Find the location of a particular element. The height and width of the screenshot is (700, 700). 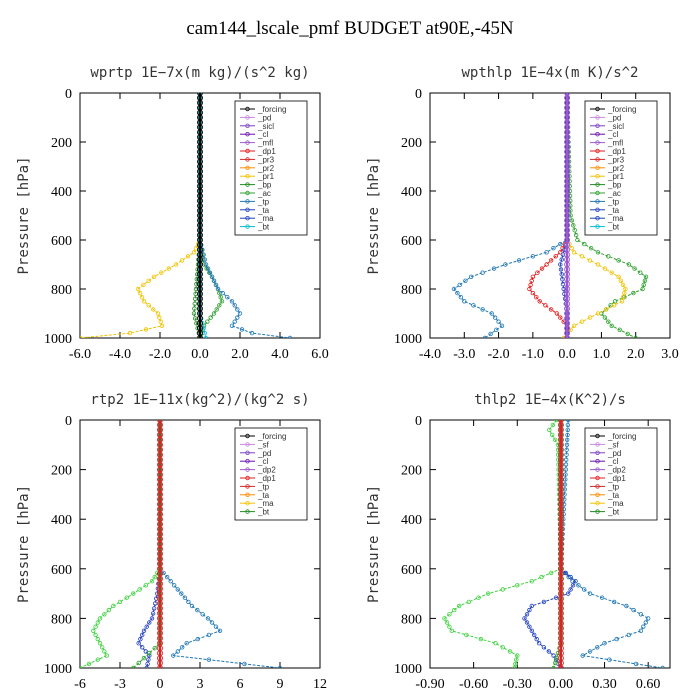

legend-label: _dp2 is located at coordinates (266, 470).